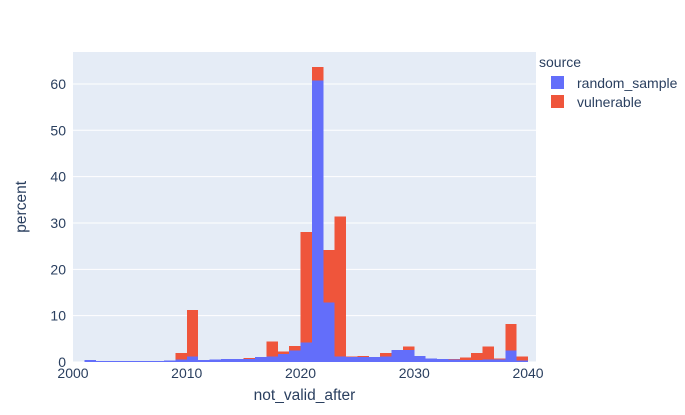 This screenshot has width=685, height=415. What do you see at coordinates (499, 360) in the screenshot?
I see `bar-random_sample-2037` at bounding box center [499, 360].